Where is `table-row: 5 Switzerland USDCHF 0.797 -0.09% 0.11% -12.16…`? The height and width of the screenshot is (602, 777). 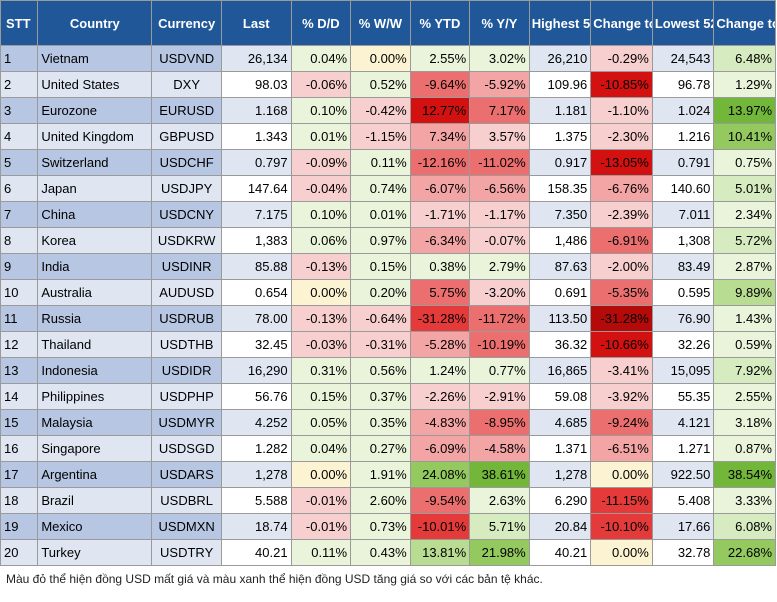 table-row: 5 Switzerland USDCHF 0.797 -0.09% 0.11% -12.16… is located at coordinates (388, 162).